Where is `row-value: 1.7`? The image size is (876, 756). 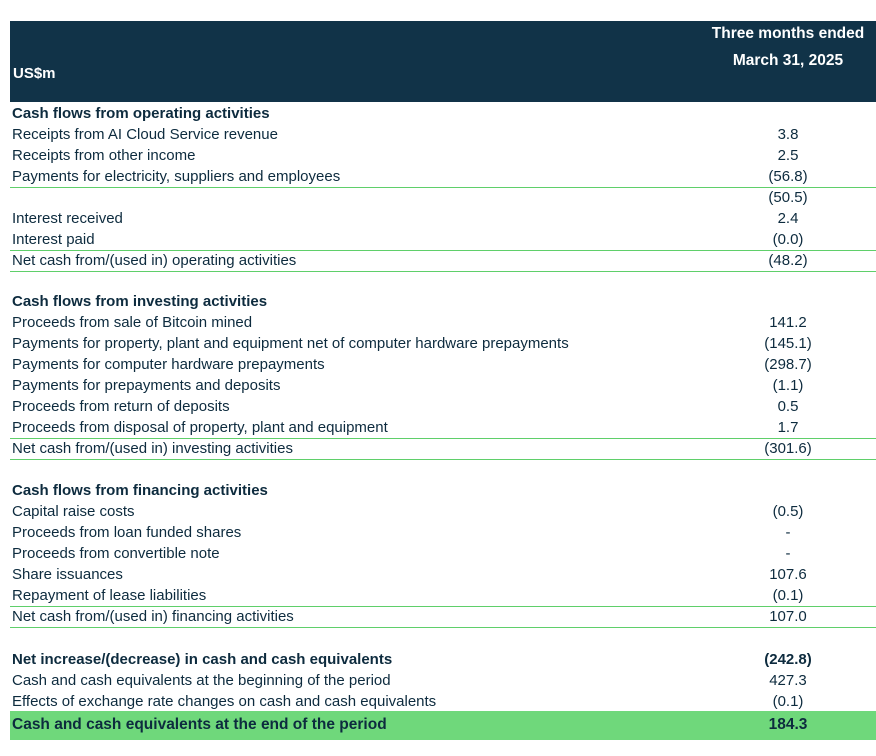 row-value: 1.7 is located at coordinates (788, 427).